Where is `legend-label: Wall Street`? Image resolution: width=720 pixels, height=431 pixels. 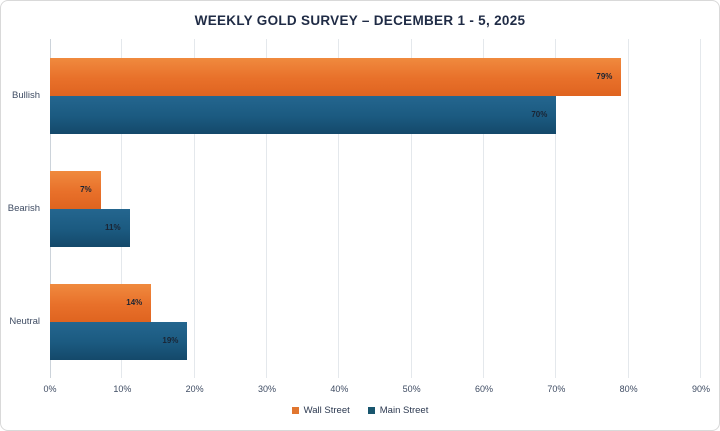
legend-label: Wall Street is located at coordinates (326, 410).